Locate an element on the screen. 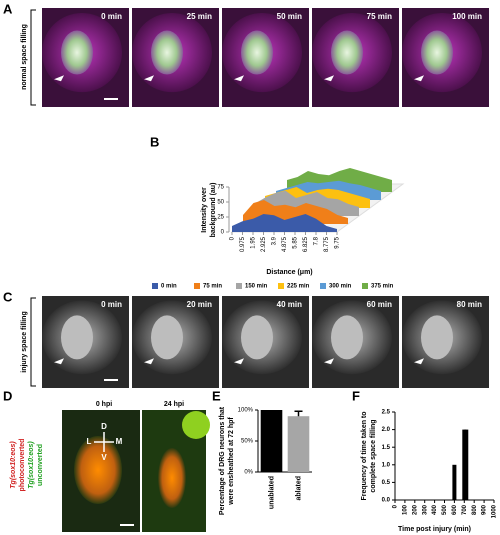 The height and width of the screenshot is (535, 500). x-tick-label: 0.975 is located at coordinates (243, 244).